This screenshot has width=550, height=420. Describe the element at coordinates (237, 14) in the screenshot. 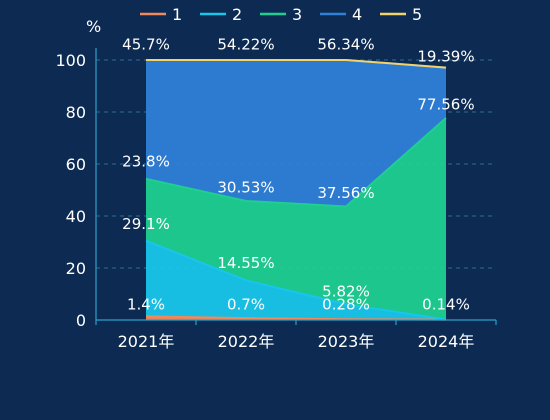

I see `legend-label-2: 2` at that location.